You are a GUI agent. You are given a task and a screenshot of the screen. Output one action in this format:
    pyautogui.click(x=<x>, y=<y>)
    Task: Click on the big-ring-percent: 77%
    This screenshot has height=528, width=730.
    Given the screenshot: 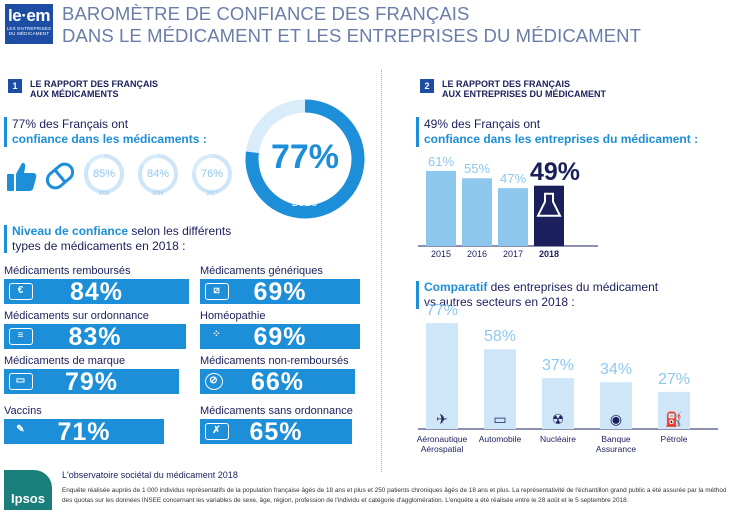 What is the action you would take?
    pyautogui.click(x=305, y=157)
    